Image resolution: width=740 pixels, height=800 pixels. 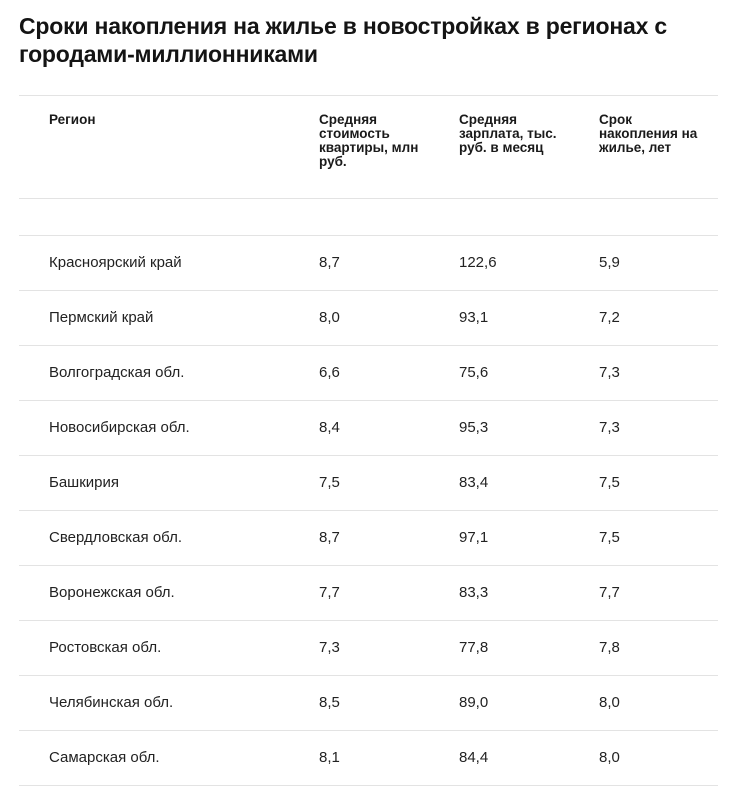 What do you see at coordinates (609, 592) in the screenshot?
I see `period-cell: 7,7` at bounding box center [609, 592].